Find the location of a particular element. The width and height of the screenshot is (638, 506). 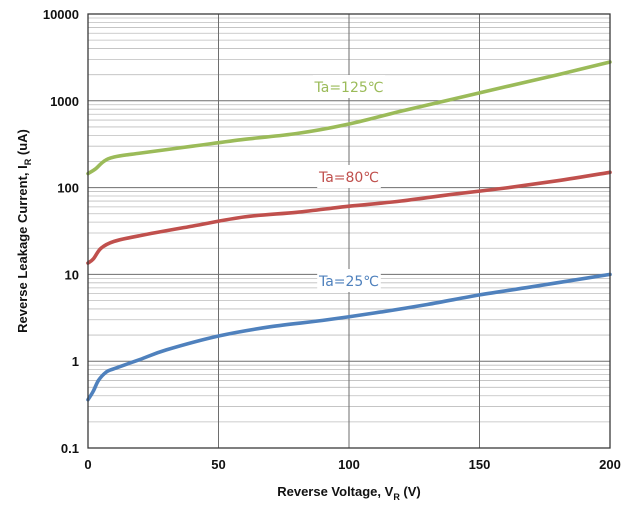

series-label: Ta=80℃ is located at coordinates (348, 178).